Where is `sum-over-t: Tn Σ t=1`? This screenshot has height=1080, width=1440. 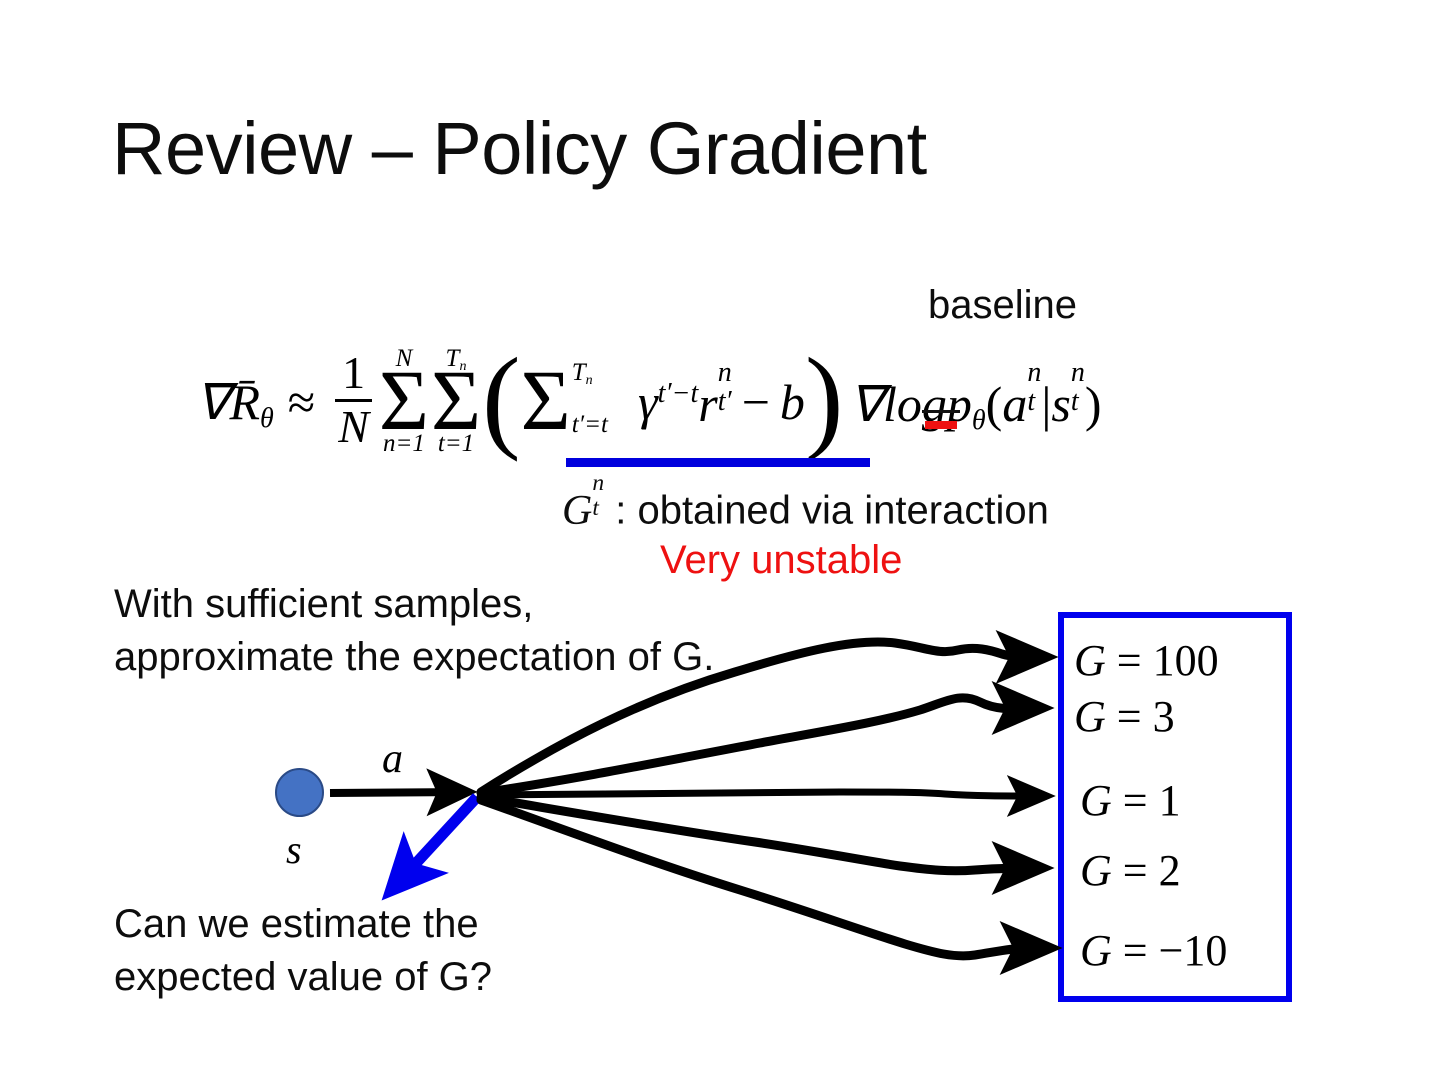 sum-over-t: Tn Σ t=1 is located at coordinates (456, 401).